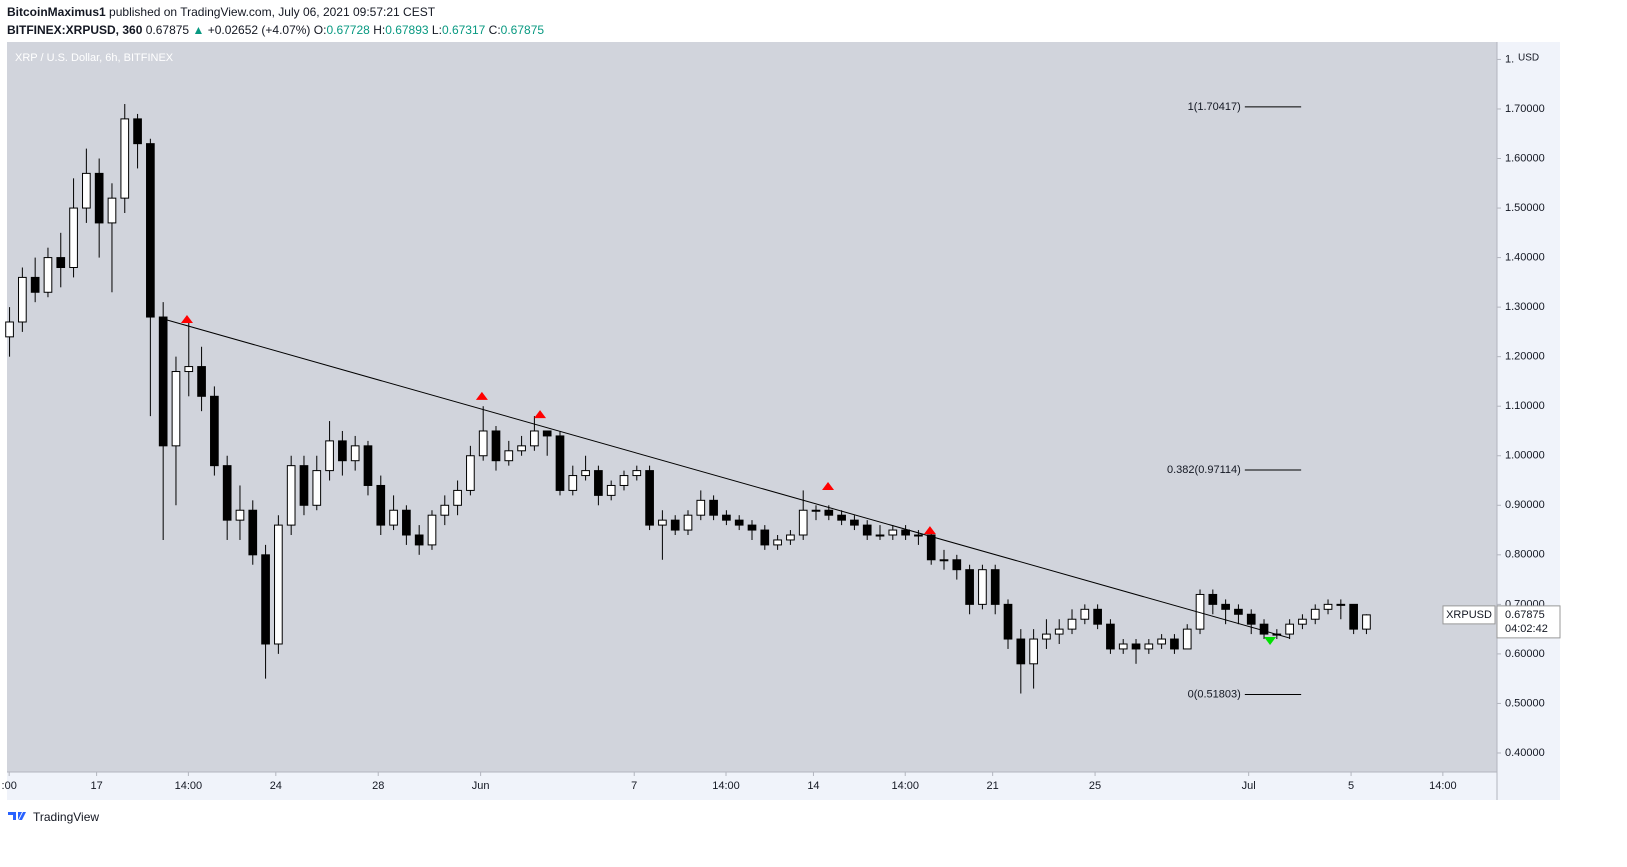  Describe the element at coordinates (752, 786) in the screenshot. I see `time-axis` at that location.